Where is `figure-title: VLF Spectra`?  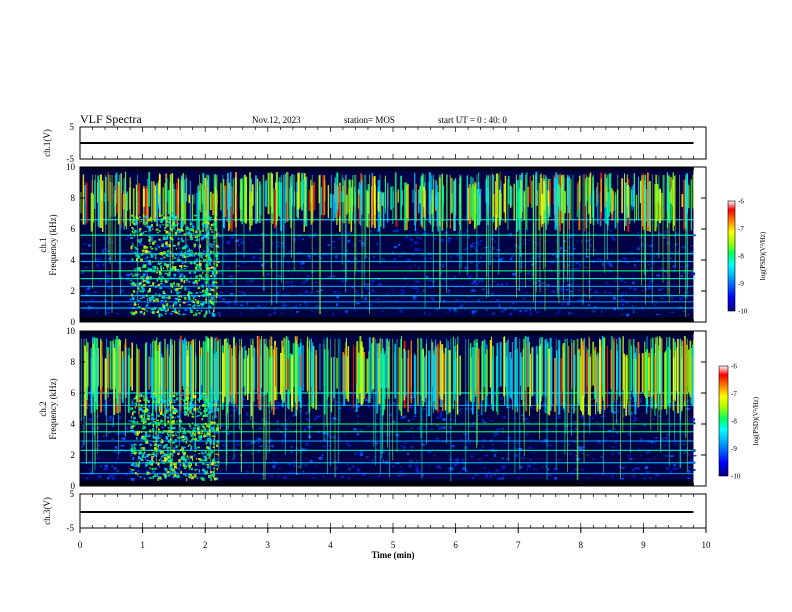
figure-title: VLF Spectra is located at coordinates (111, 119).